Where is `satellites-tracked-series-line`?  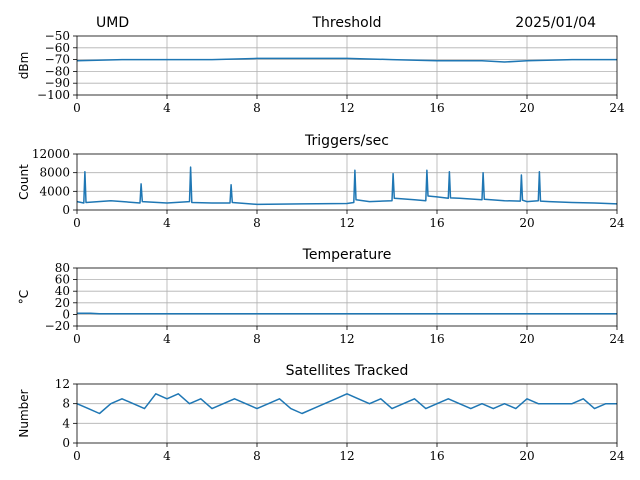
satellites-tracked-series-line is located at coordinates (346, 404).